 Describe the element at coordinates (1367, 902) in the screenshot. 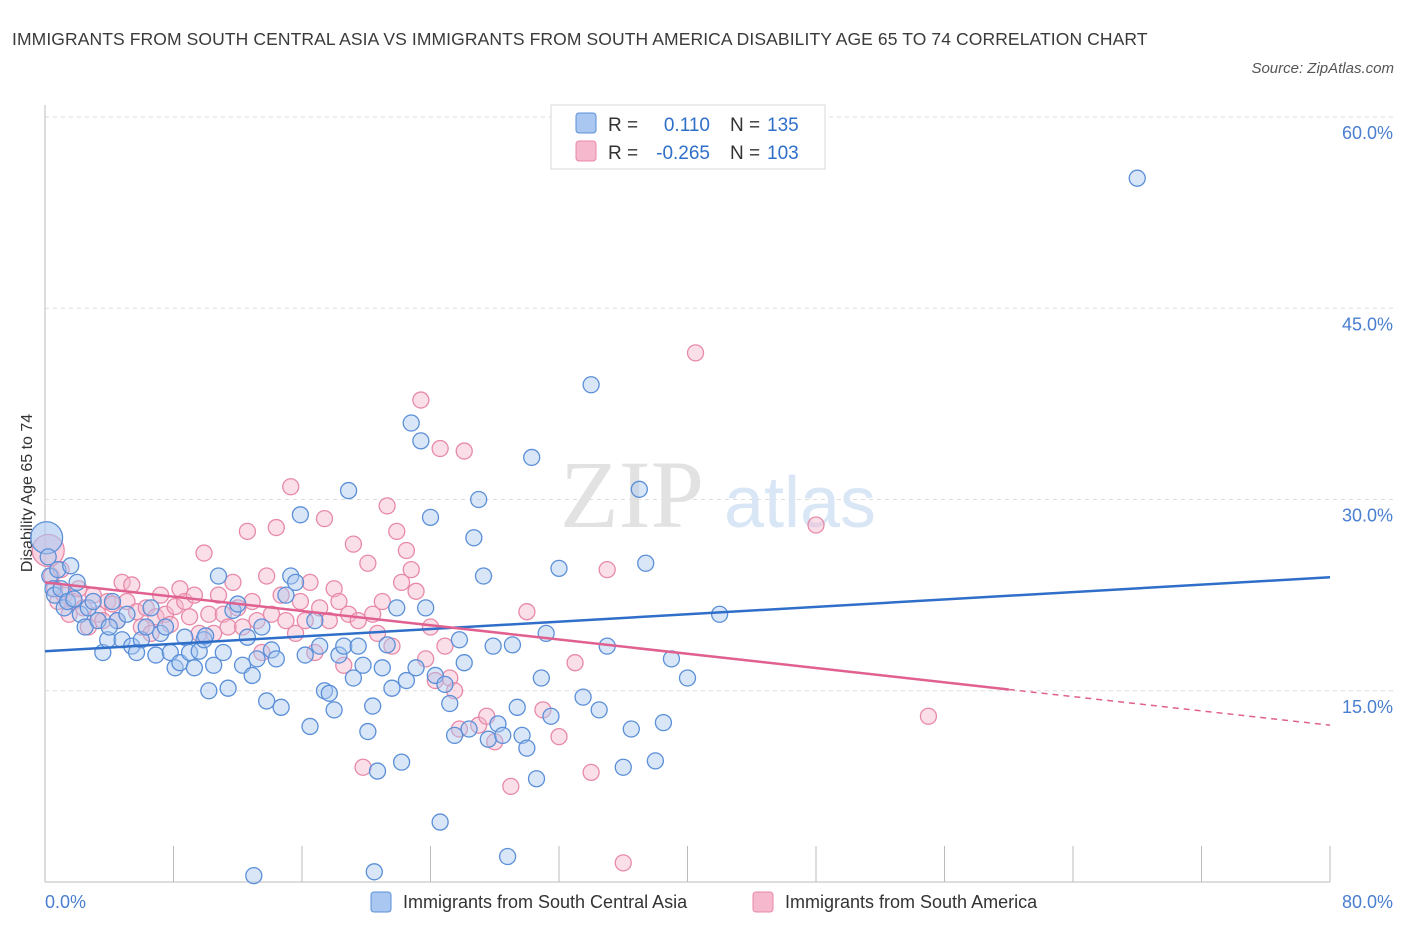

I see `x-tick-max: 80.0%` at that location.